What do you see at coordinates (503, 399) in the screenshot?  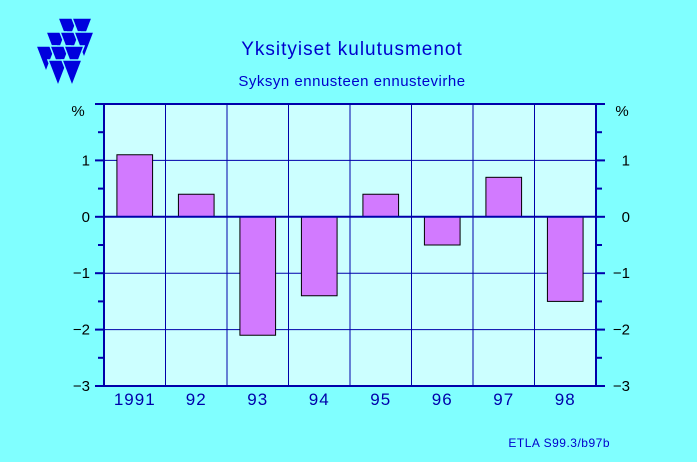 I see `x-tick-label: 97` at bounding box center [503, 399].